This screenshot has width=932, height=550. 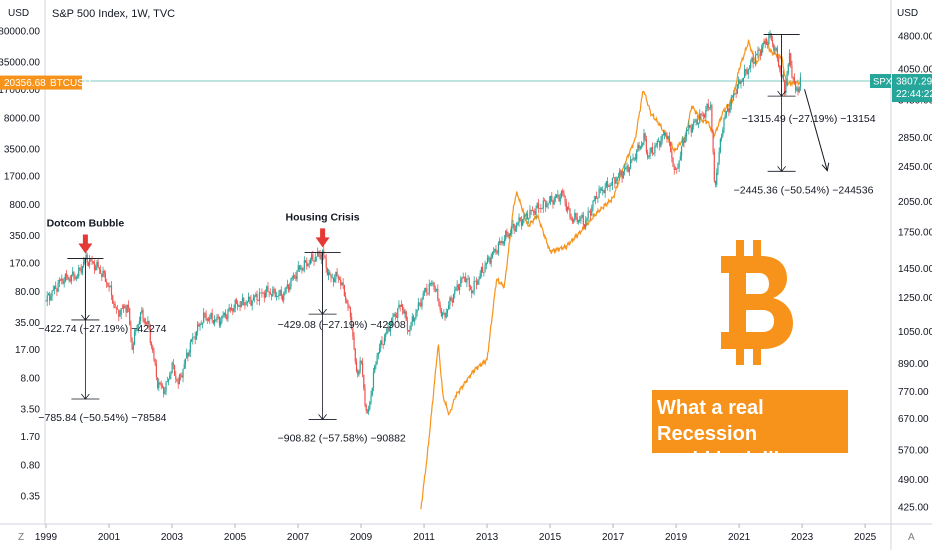 What do you see at coordinates (102, 418) in the screenshot?
I see `measure-label: −785.84 (−50.54%) −78584` at bounding box center [102, 418].